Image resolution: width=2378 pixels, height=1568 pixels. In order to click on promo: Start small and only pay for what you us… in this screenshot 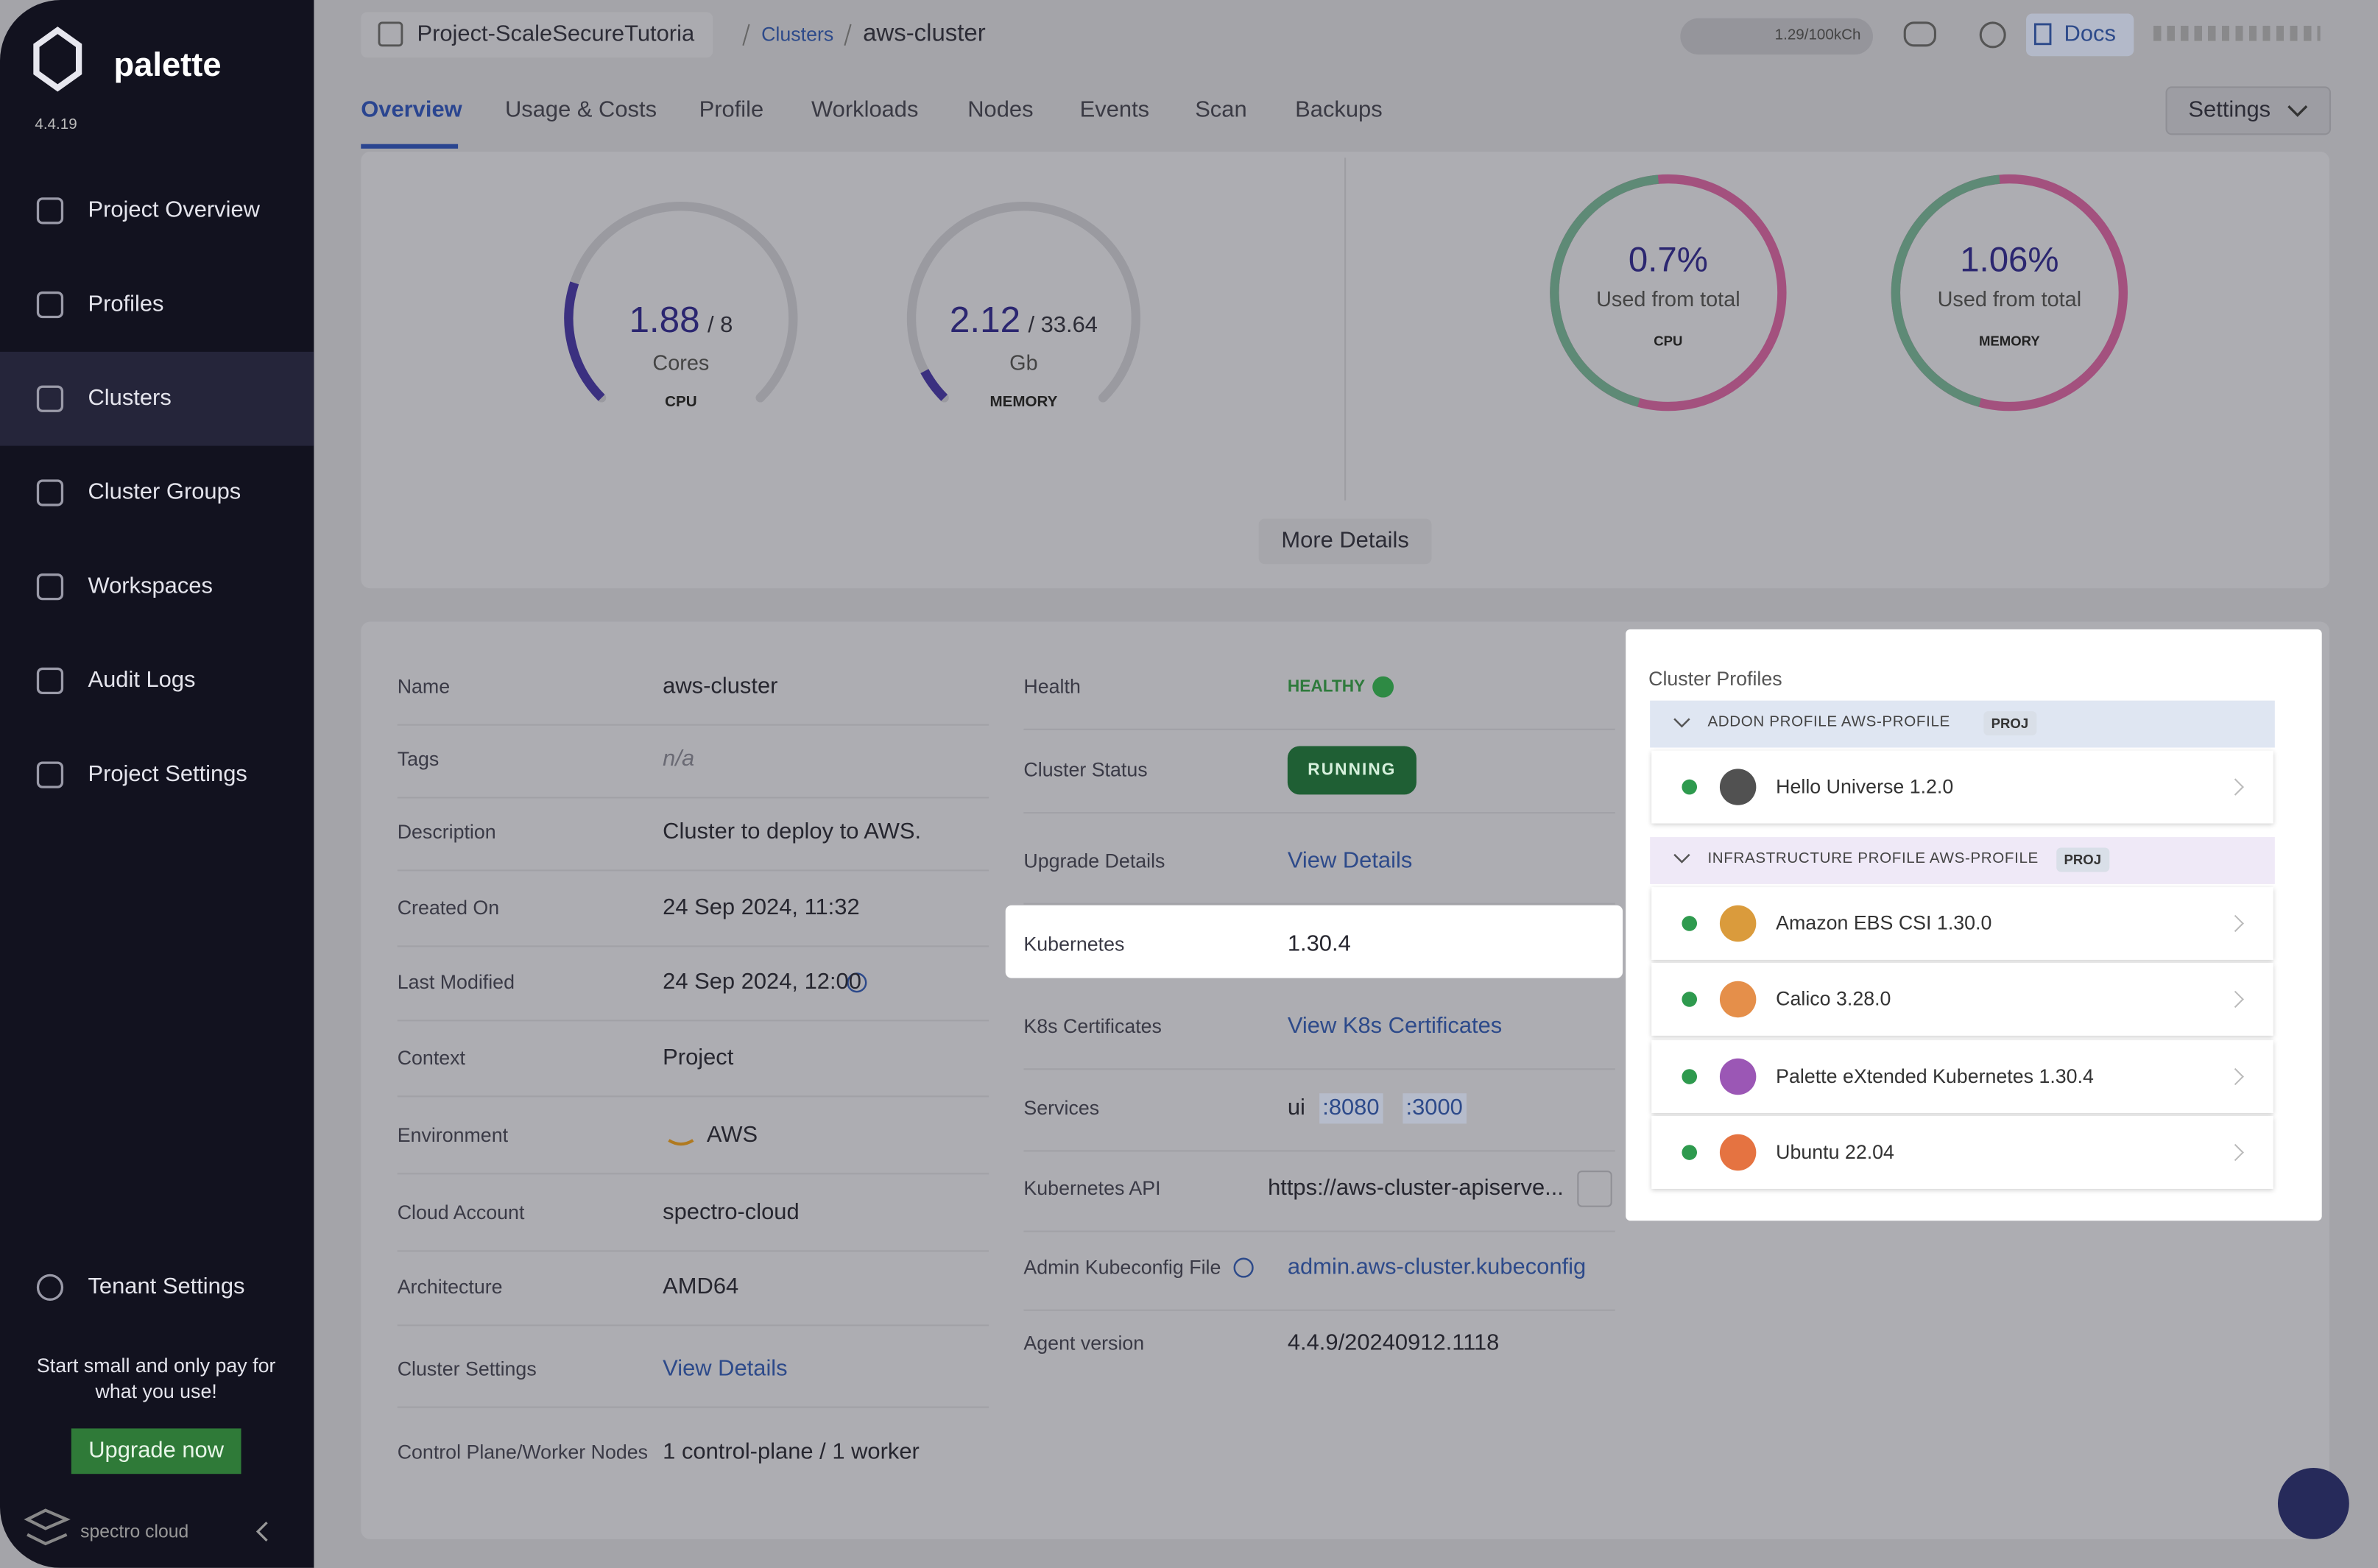, I will do `click(156, 1379)`.